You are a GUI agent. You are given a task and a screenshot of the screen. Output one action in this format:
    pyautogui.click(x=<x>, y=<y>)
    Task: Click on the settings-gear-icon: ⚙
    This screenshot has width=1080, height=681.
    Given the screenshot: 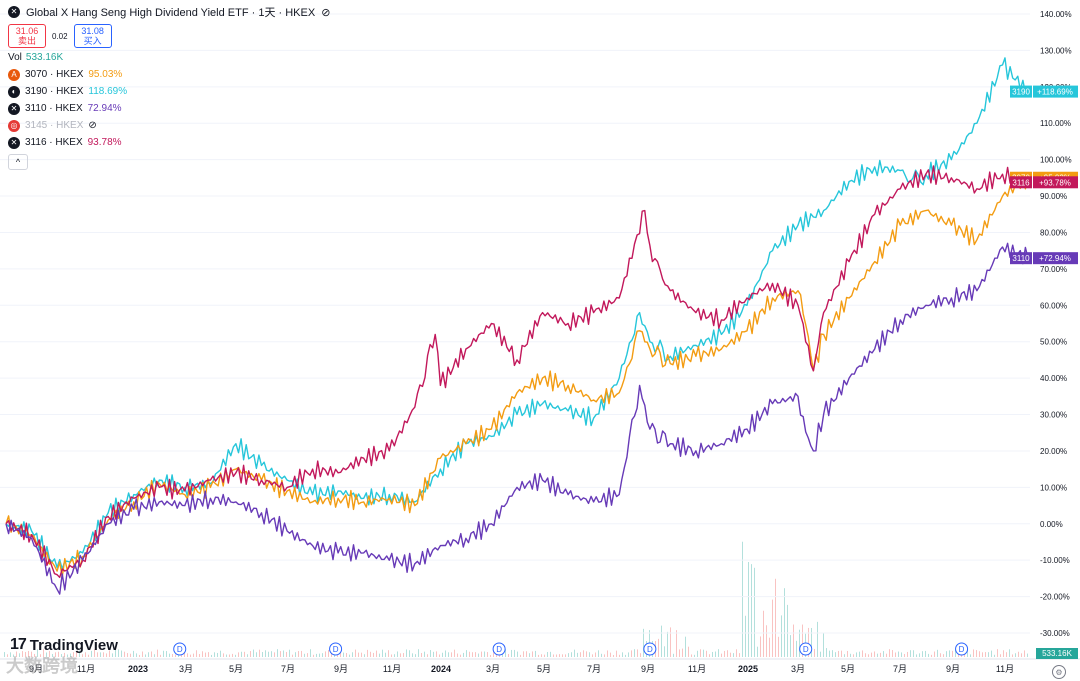 What is the action you would take?
    pyautogui.click(x=1059, y=672)
    